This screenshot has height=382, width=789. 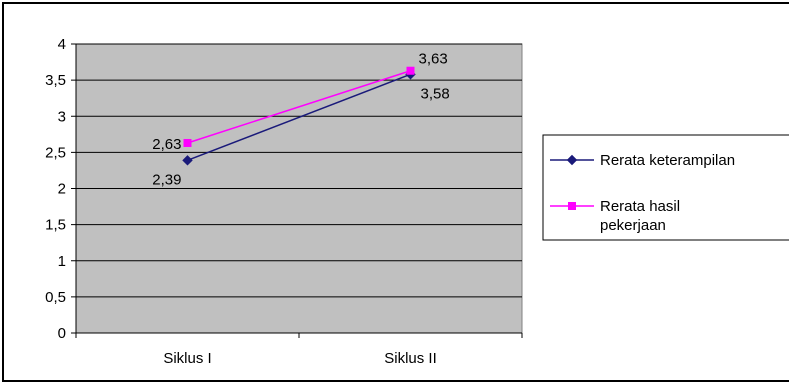 What do you see at coordinates (55, 297) in the screenshot?
I see `y-tick-label: 0,5` at bounding box center [55, 297].